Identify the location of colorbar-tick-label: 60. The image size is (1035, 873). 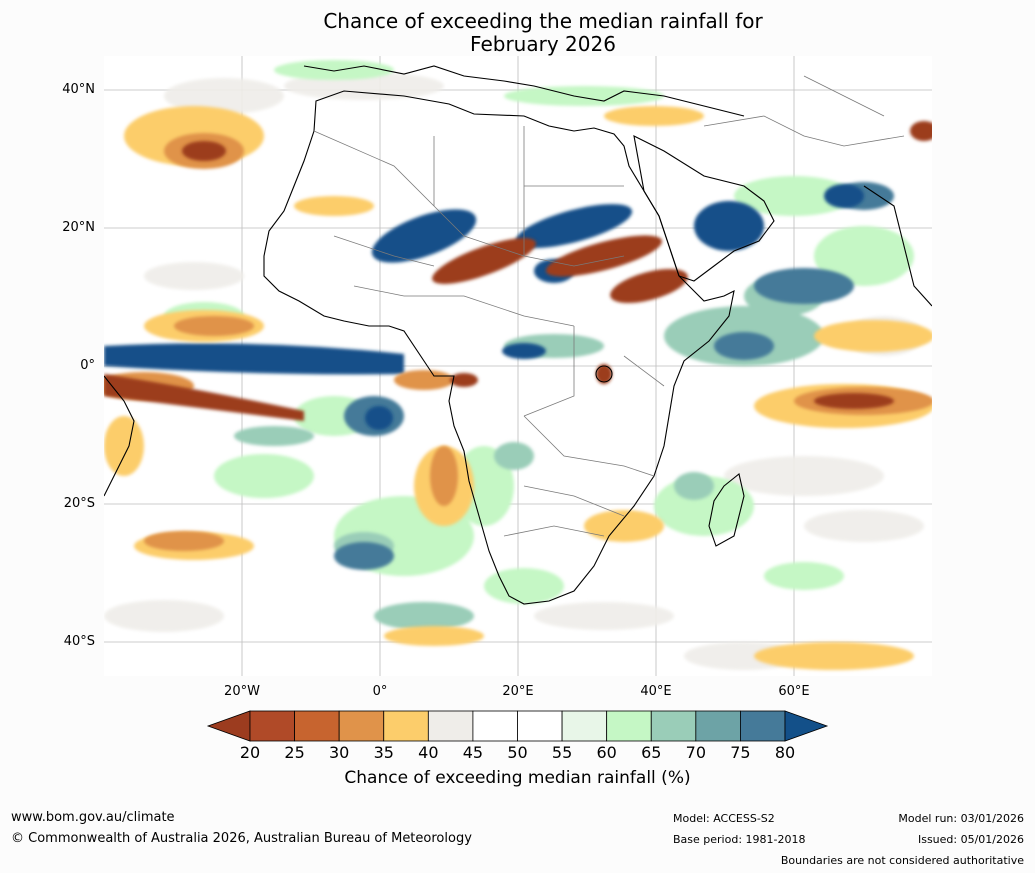
(606, 752).